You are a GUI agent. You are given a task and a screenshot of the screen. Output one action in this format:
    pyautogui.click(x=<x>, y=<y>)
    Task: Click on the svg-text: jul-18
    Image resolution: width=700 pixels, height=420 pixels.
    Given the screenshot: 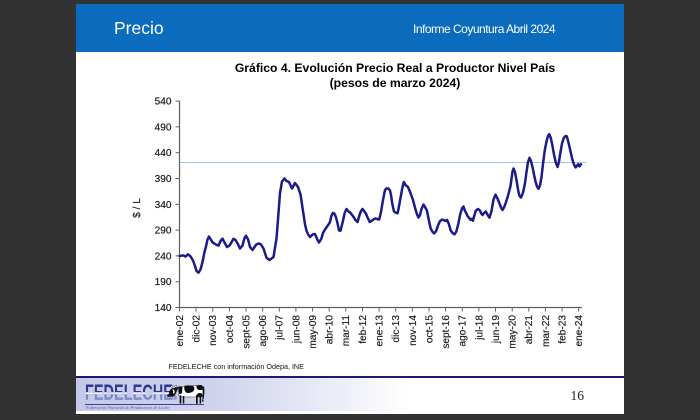 What is the action you would take?
    pyautogui.click(x=479, y=328)
    